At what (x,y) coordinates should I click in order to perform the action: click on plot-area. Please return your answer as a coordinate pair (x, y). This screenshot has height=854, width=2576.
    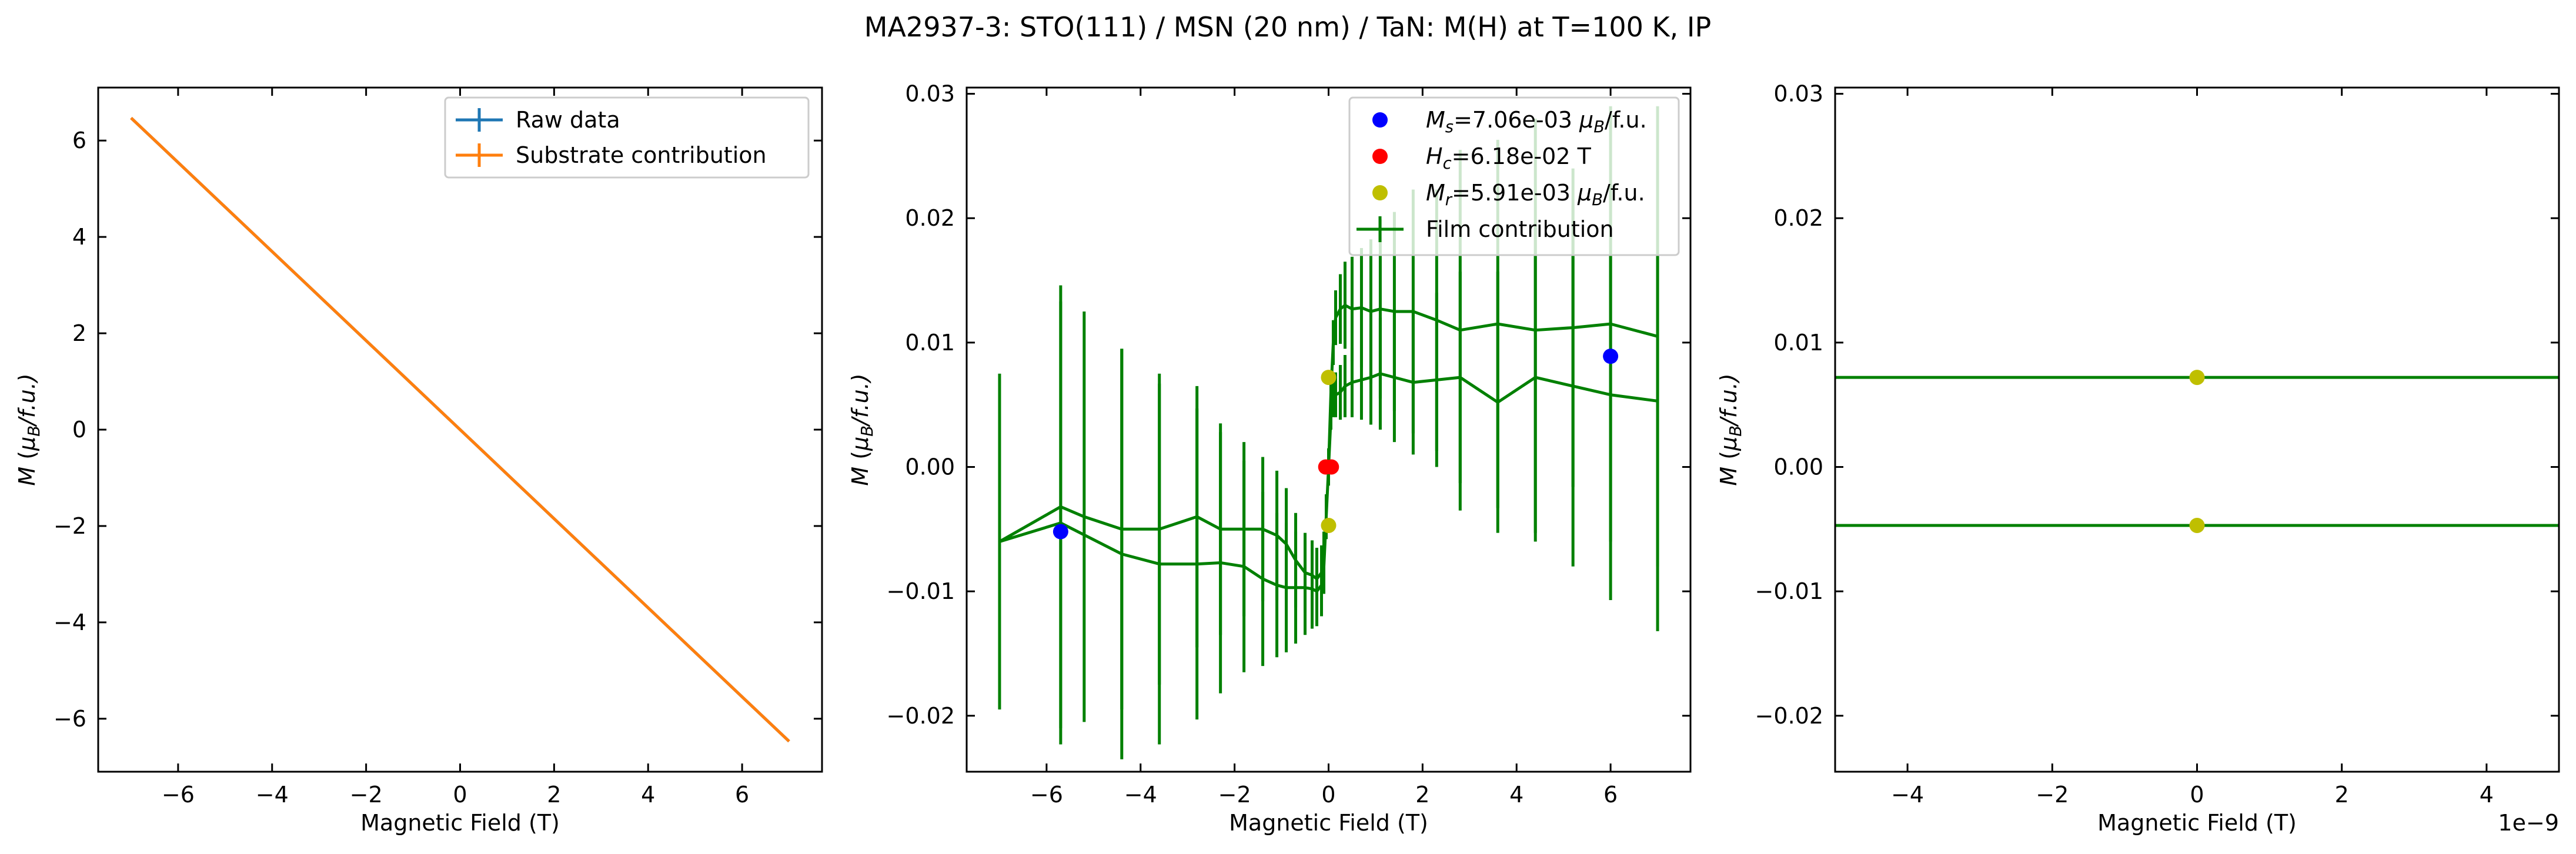
    Looking at the image, I should click on (2197, 451).